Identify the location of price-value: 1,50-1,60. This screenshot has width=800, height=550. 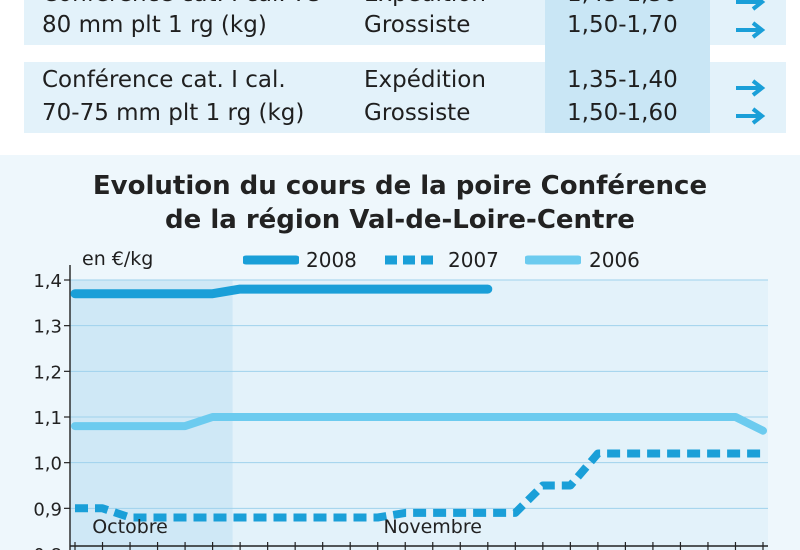
(622, 113).